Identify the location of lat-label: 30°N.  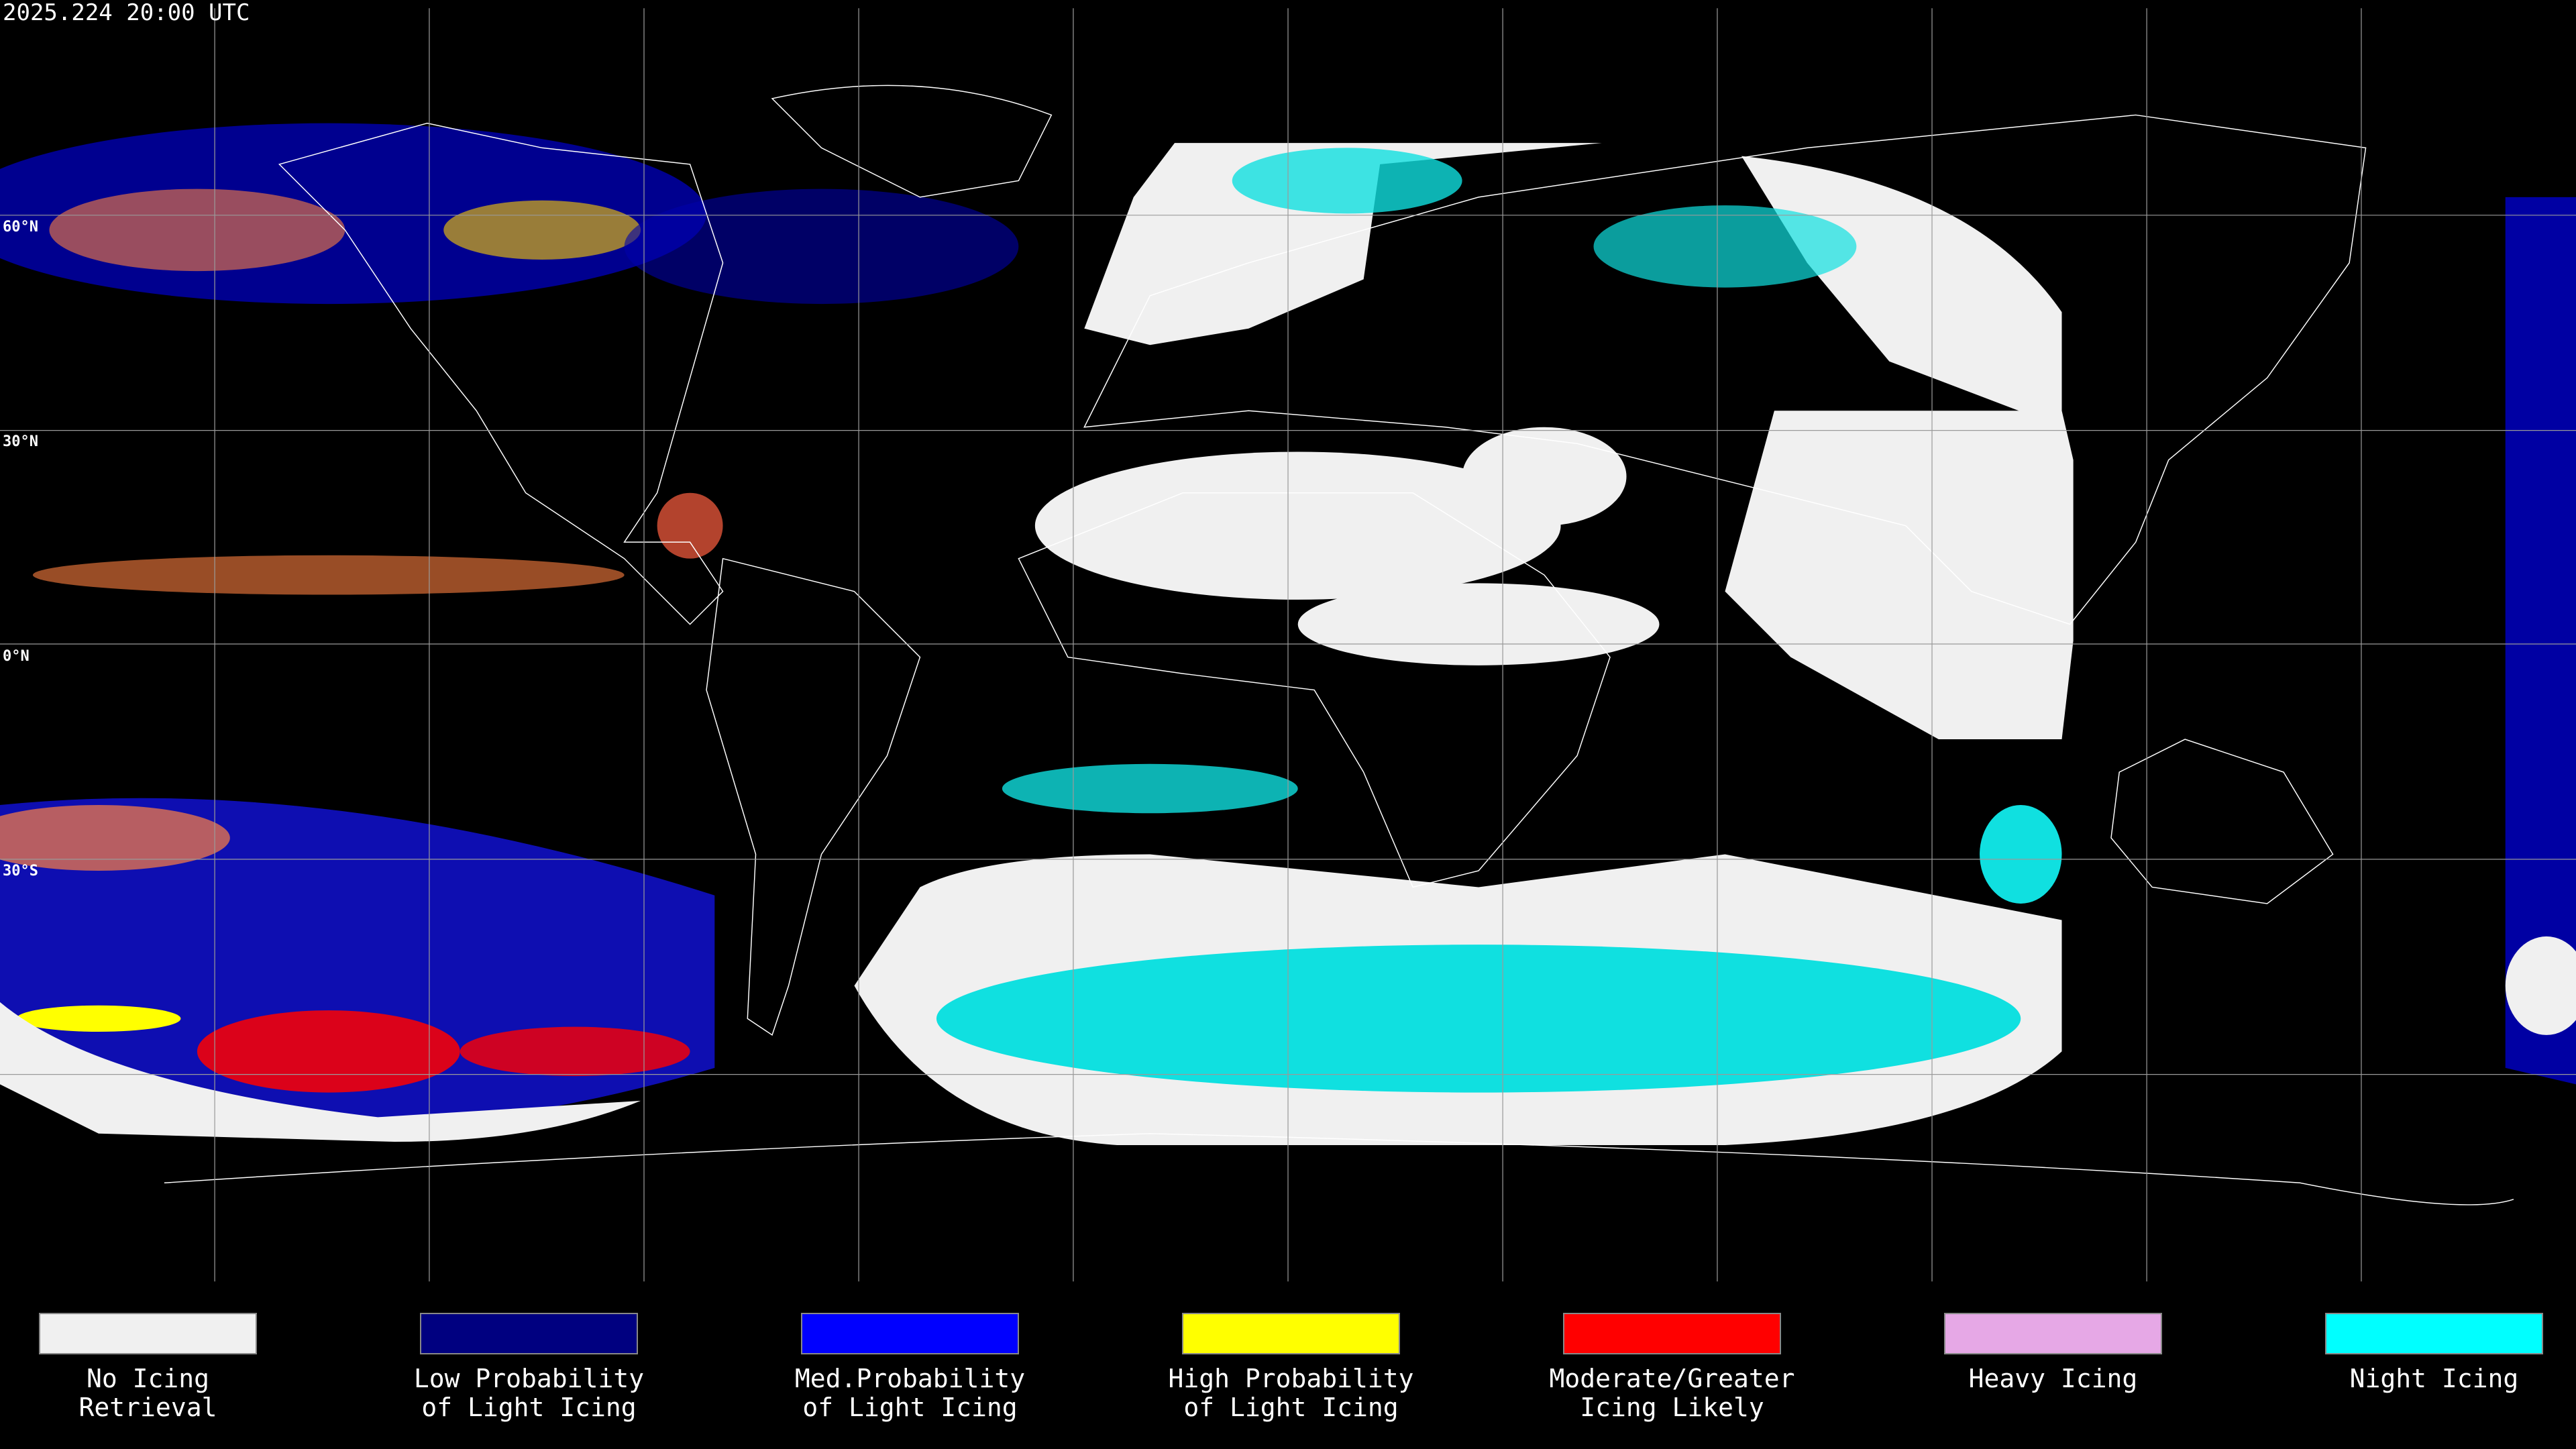
(20, 441).